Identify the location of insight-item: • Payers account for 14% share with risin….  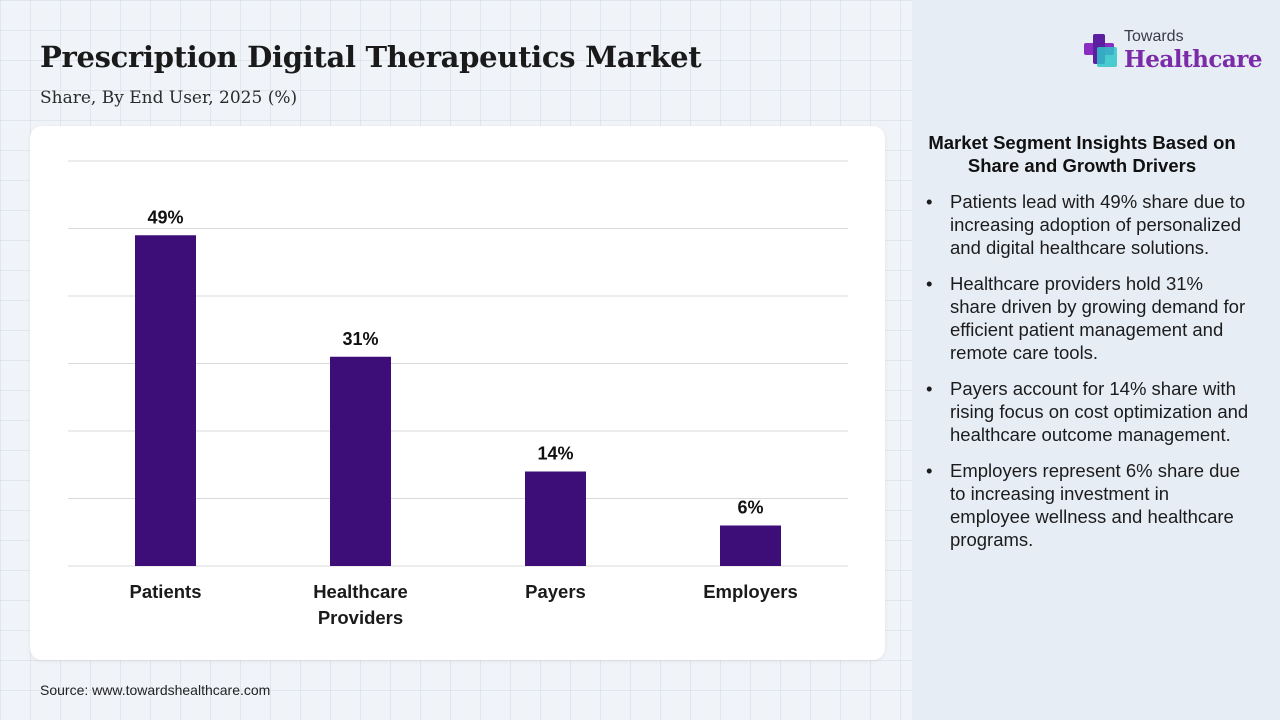
(1087, 411).